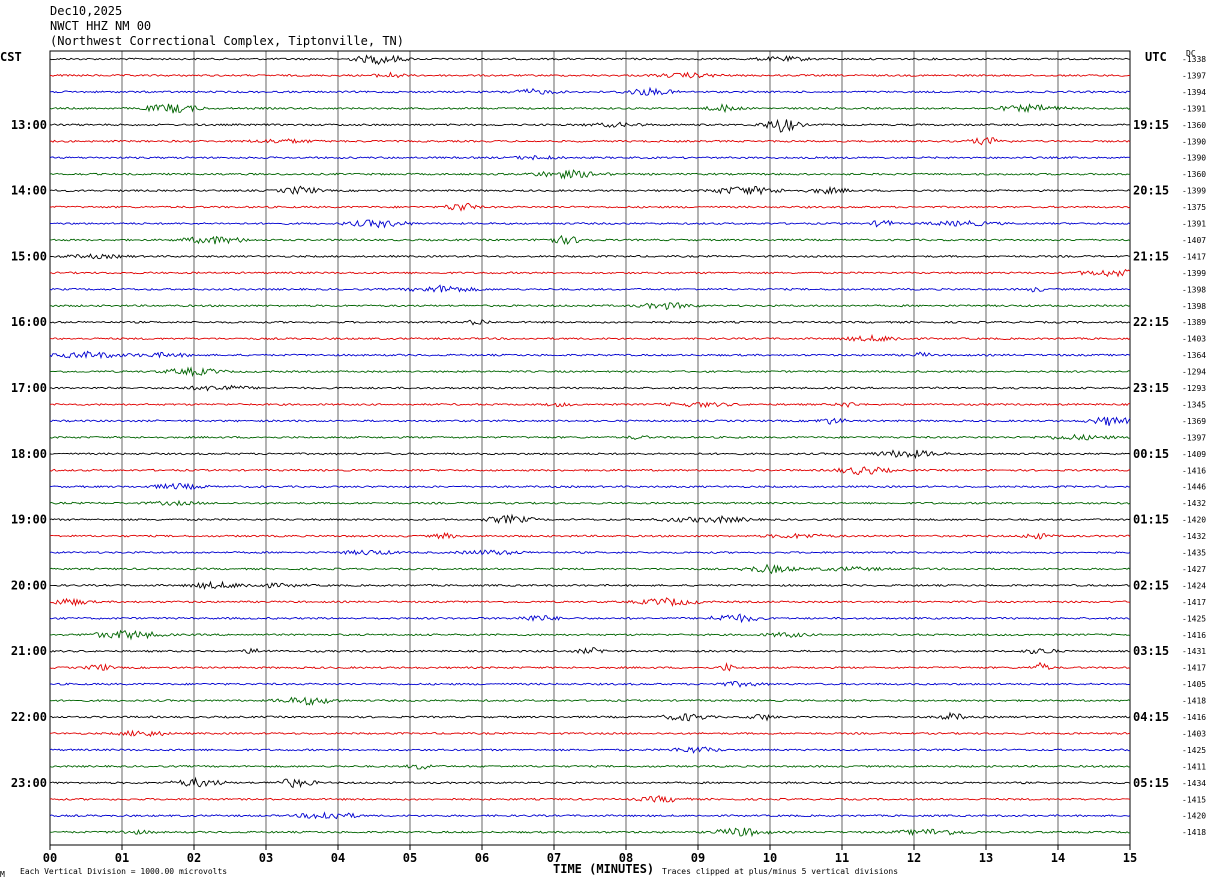 The height and width of the screenshot is (886, 1210). Describe the element at coordinates (410, 858) in the screenshot. I see `x-tick-label: 05` at that location.